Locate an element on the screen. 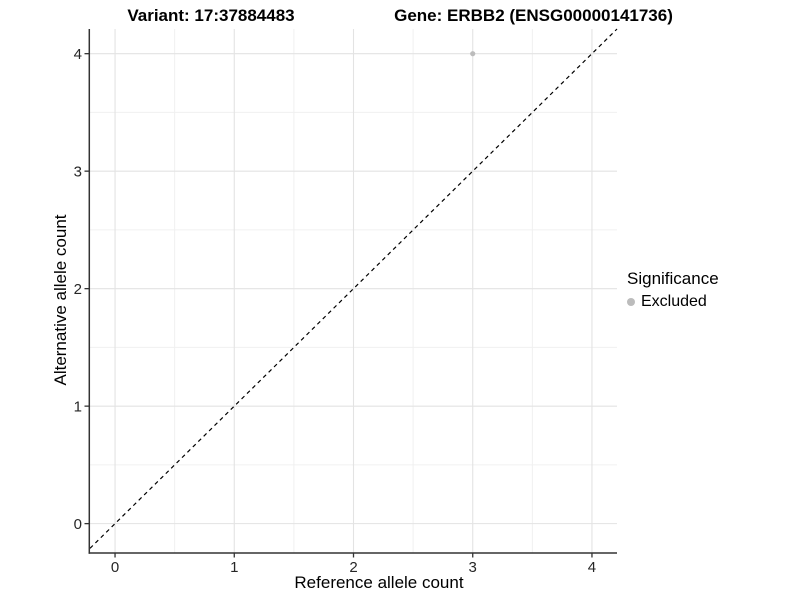 The image size is (800, 600). x-tick-label: 0 is located at coordinates (115, 567).